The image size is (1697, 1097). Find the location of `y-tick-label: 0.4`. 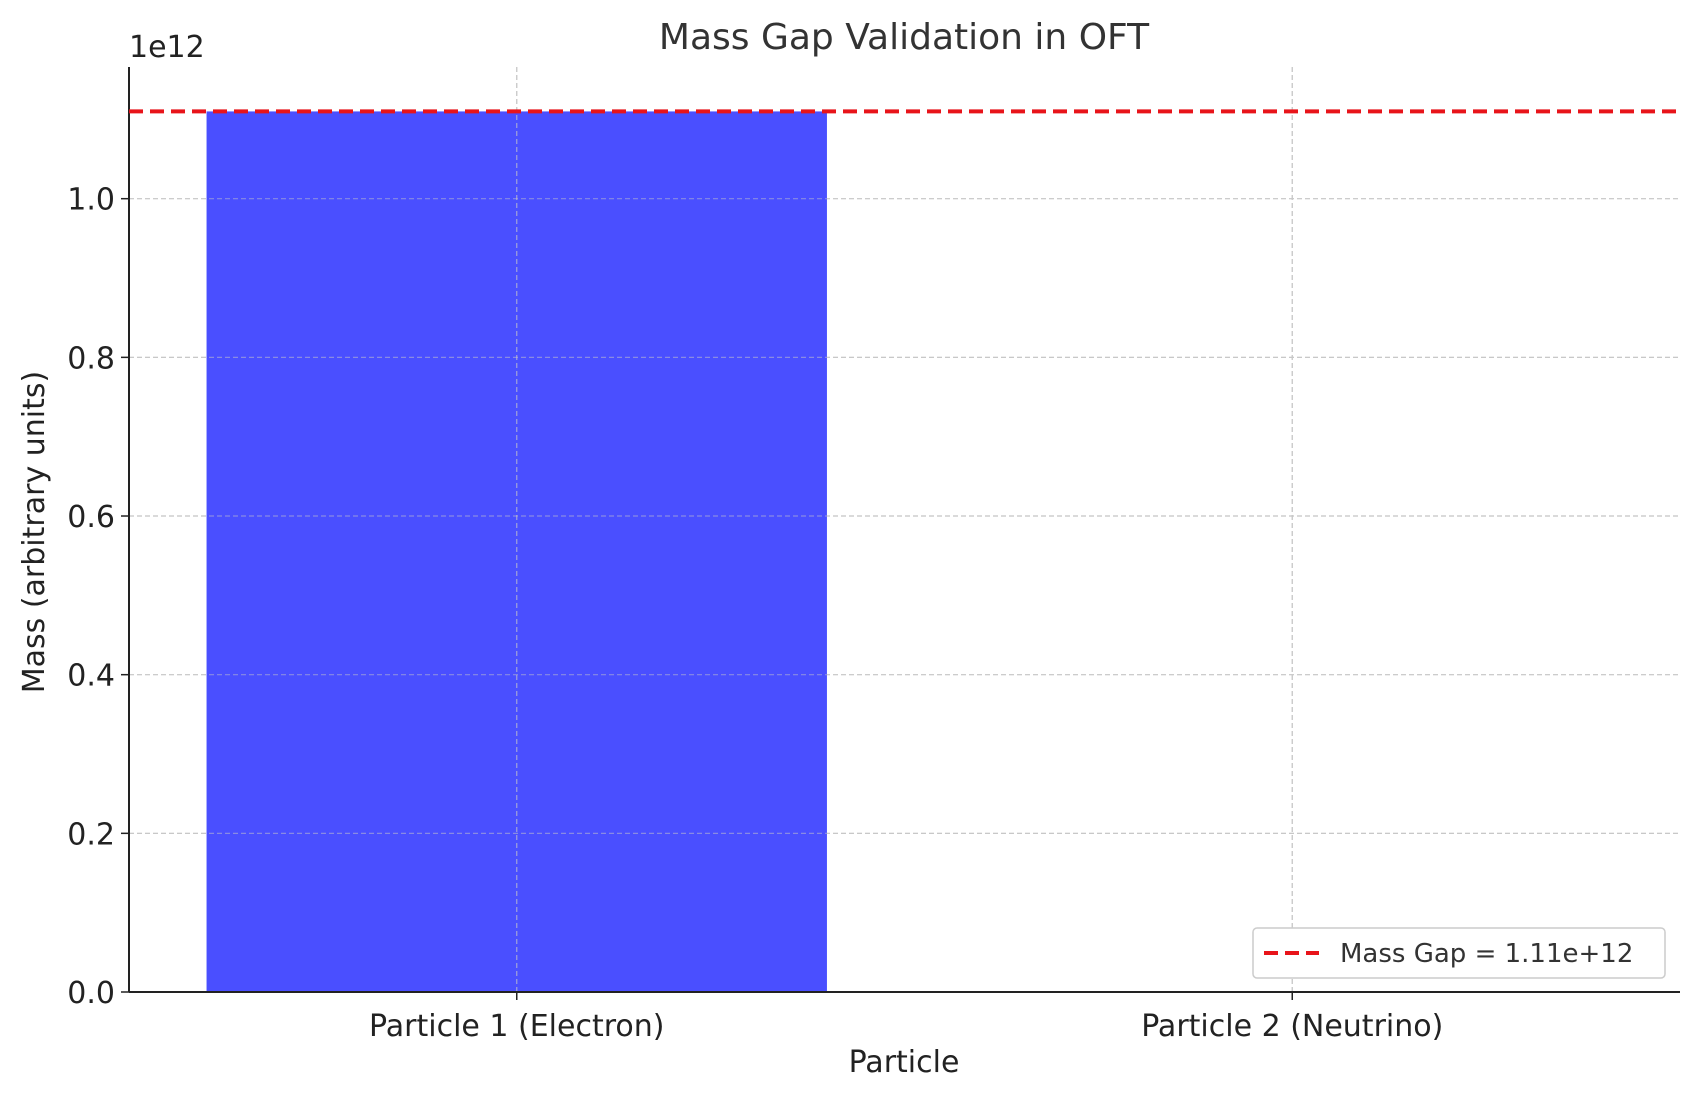

y-tick-label: 0.4 is located at coordinates (91, 676).